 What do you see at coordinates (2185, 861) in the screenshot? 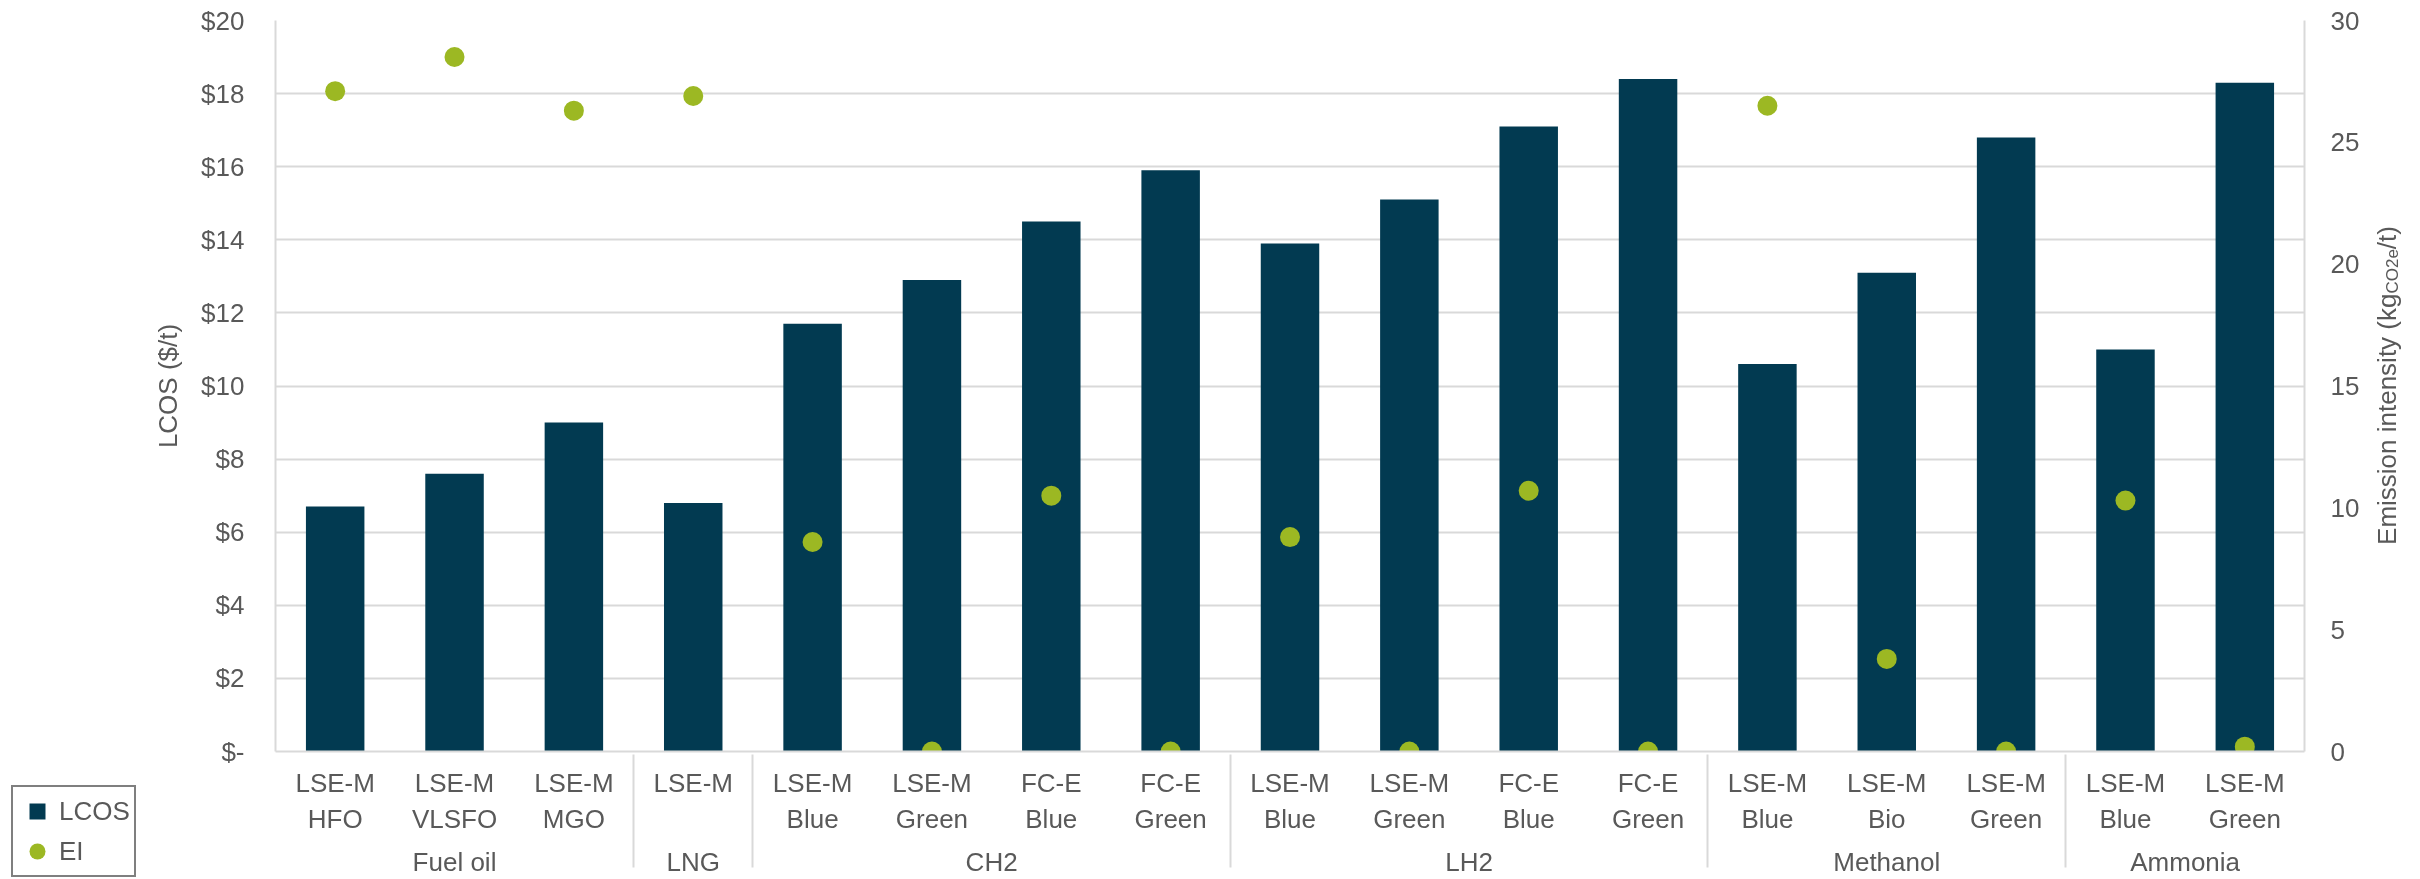
I see `category-label: Ammonia` at bounding box center [2185, 861].